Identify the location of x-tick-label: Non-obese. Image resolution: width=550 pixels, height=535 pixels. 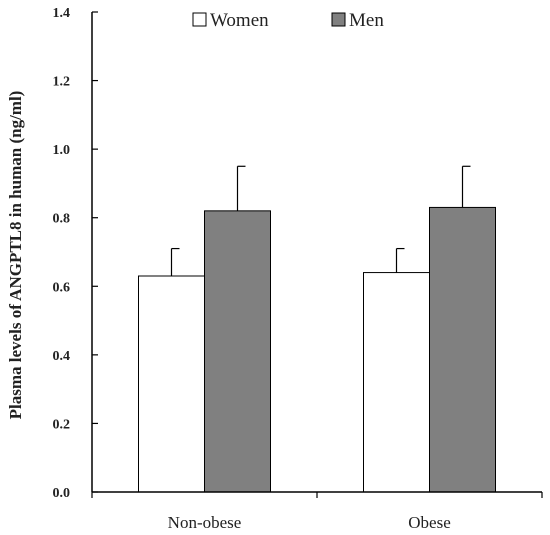
(205, 522).